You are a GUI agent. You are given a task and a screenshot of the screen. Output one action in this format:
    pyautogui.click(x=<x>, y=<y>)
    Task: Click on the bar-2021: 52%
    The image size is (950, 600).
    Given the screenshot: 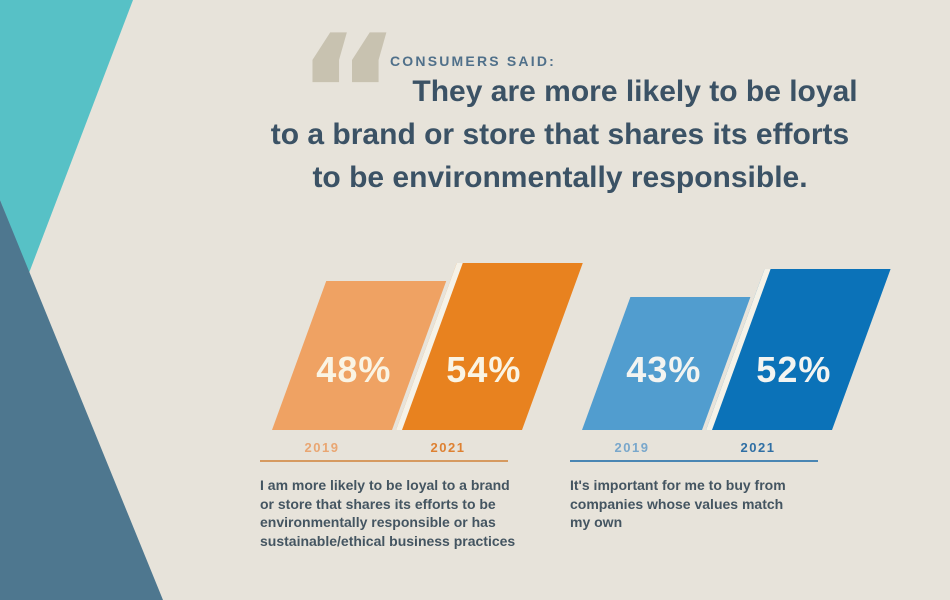 What is the action you would take?
    pyautogui.click(x=798, y=349)
    